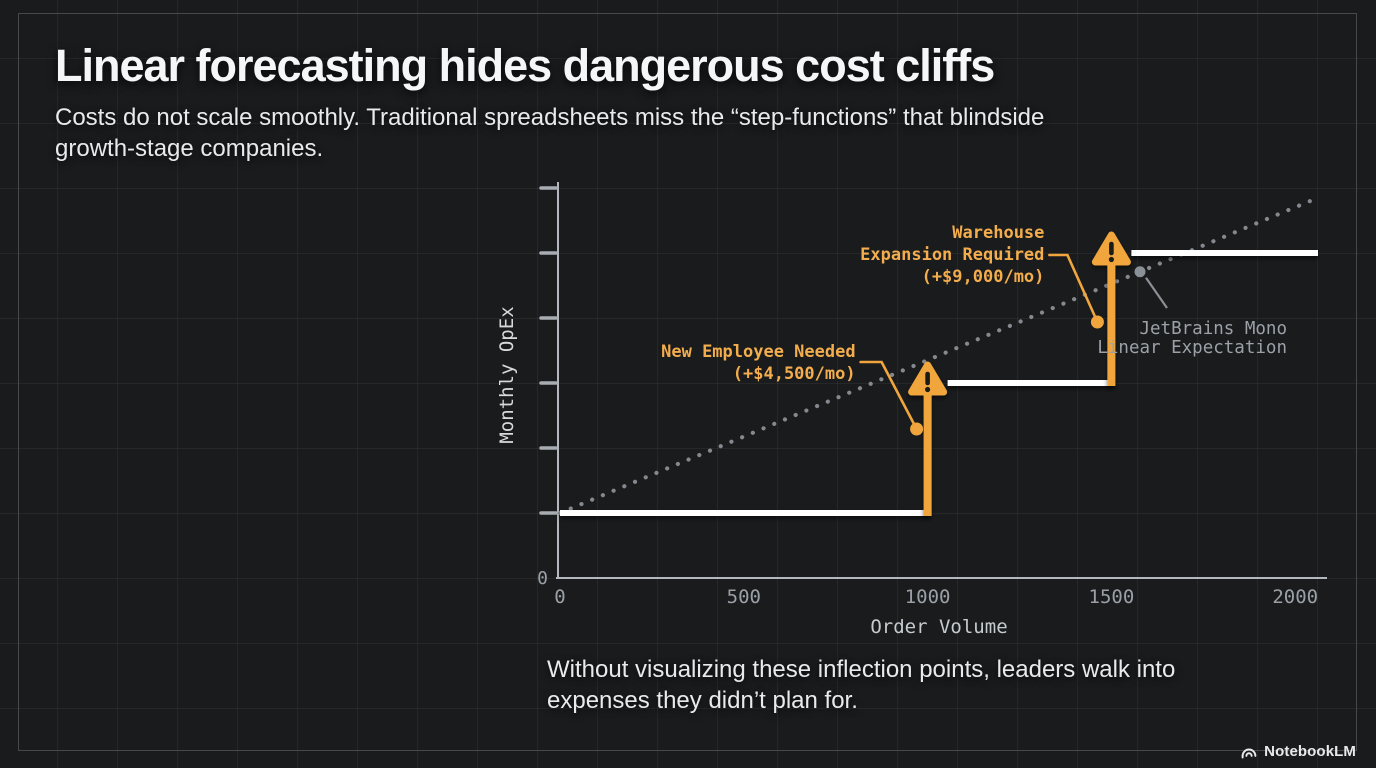  Describe the element at coordinates (1249, 753) in the screenshot. I see `notebooklm-logo-icon` at that location.